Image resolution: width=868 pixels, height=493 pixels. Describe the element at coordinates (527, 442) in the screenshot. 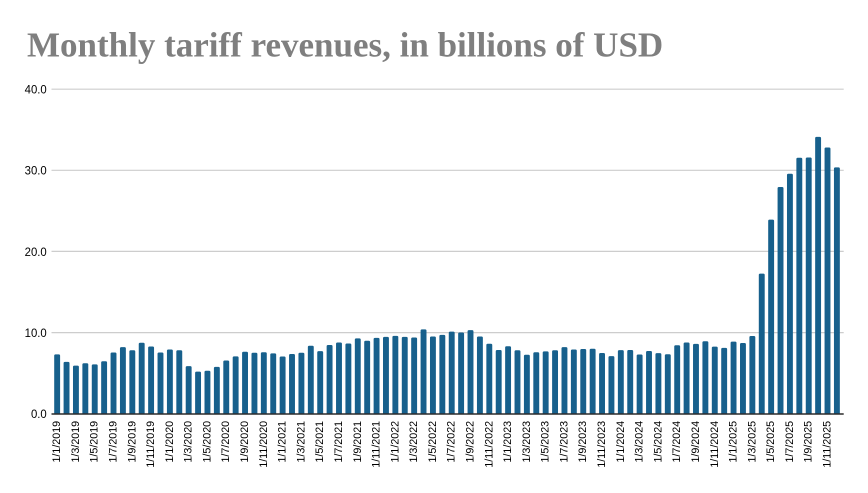

I see `svg-text: 1/3/2023` at that location.